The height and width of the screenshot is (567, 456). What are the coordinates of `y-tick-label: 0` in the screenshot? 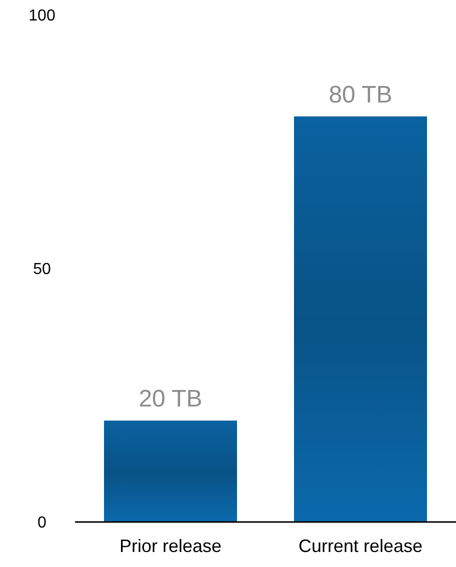 It's located at (42, 523).